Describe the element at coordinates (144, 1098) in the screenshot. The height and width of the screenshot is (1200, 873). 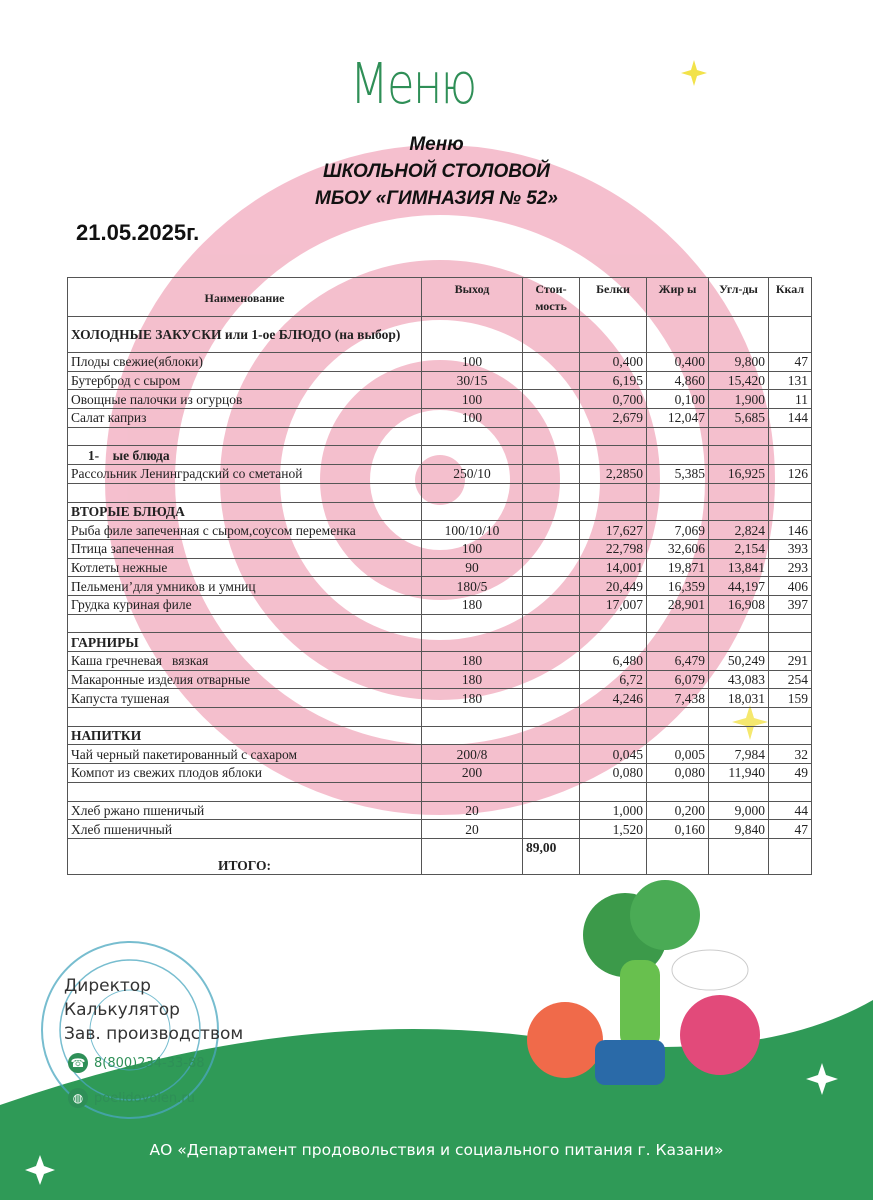
I see `website-link: poelidovolen.ru` at that location.